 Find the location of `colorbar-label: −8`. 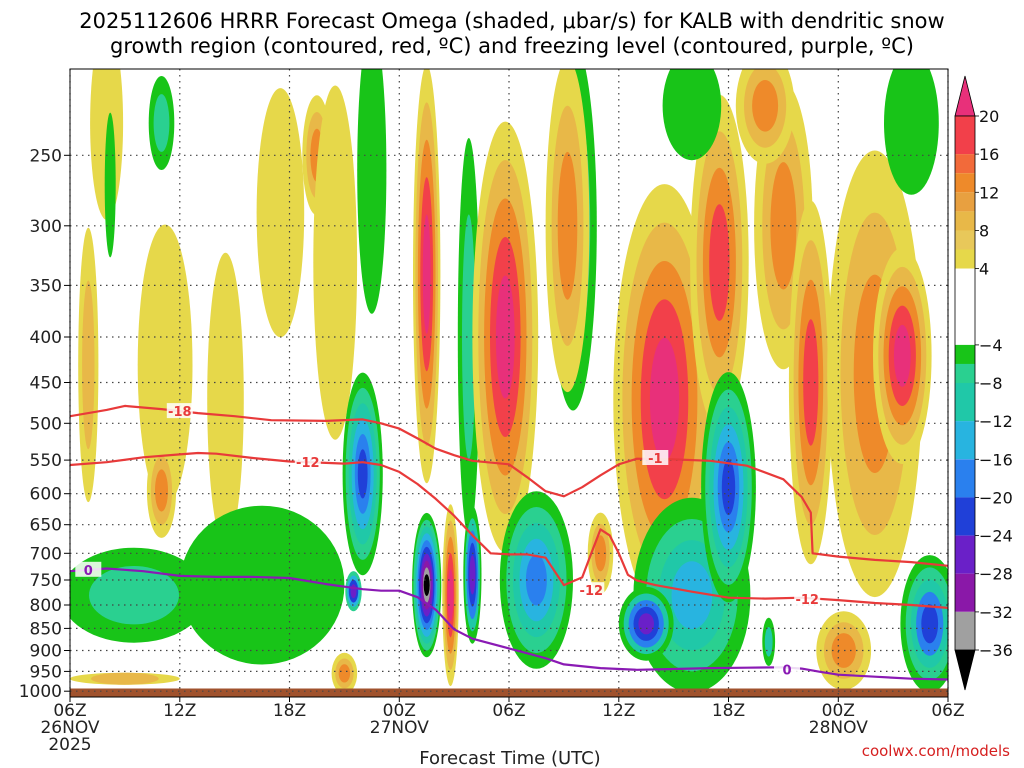

colorbar-label: −8 is located at coordinates (991, 383).